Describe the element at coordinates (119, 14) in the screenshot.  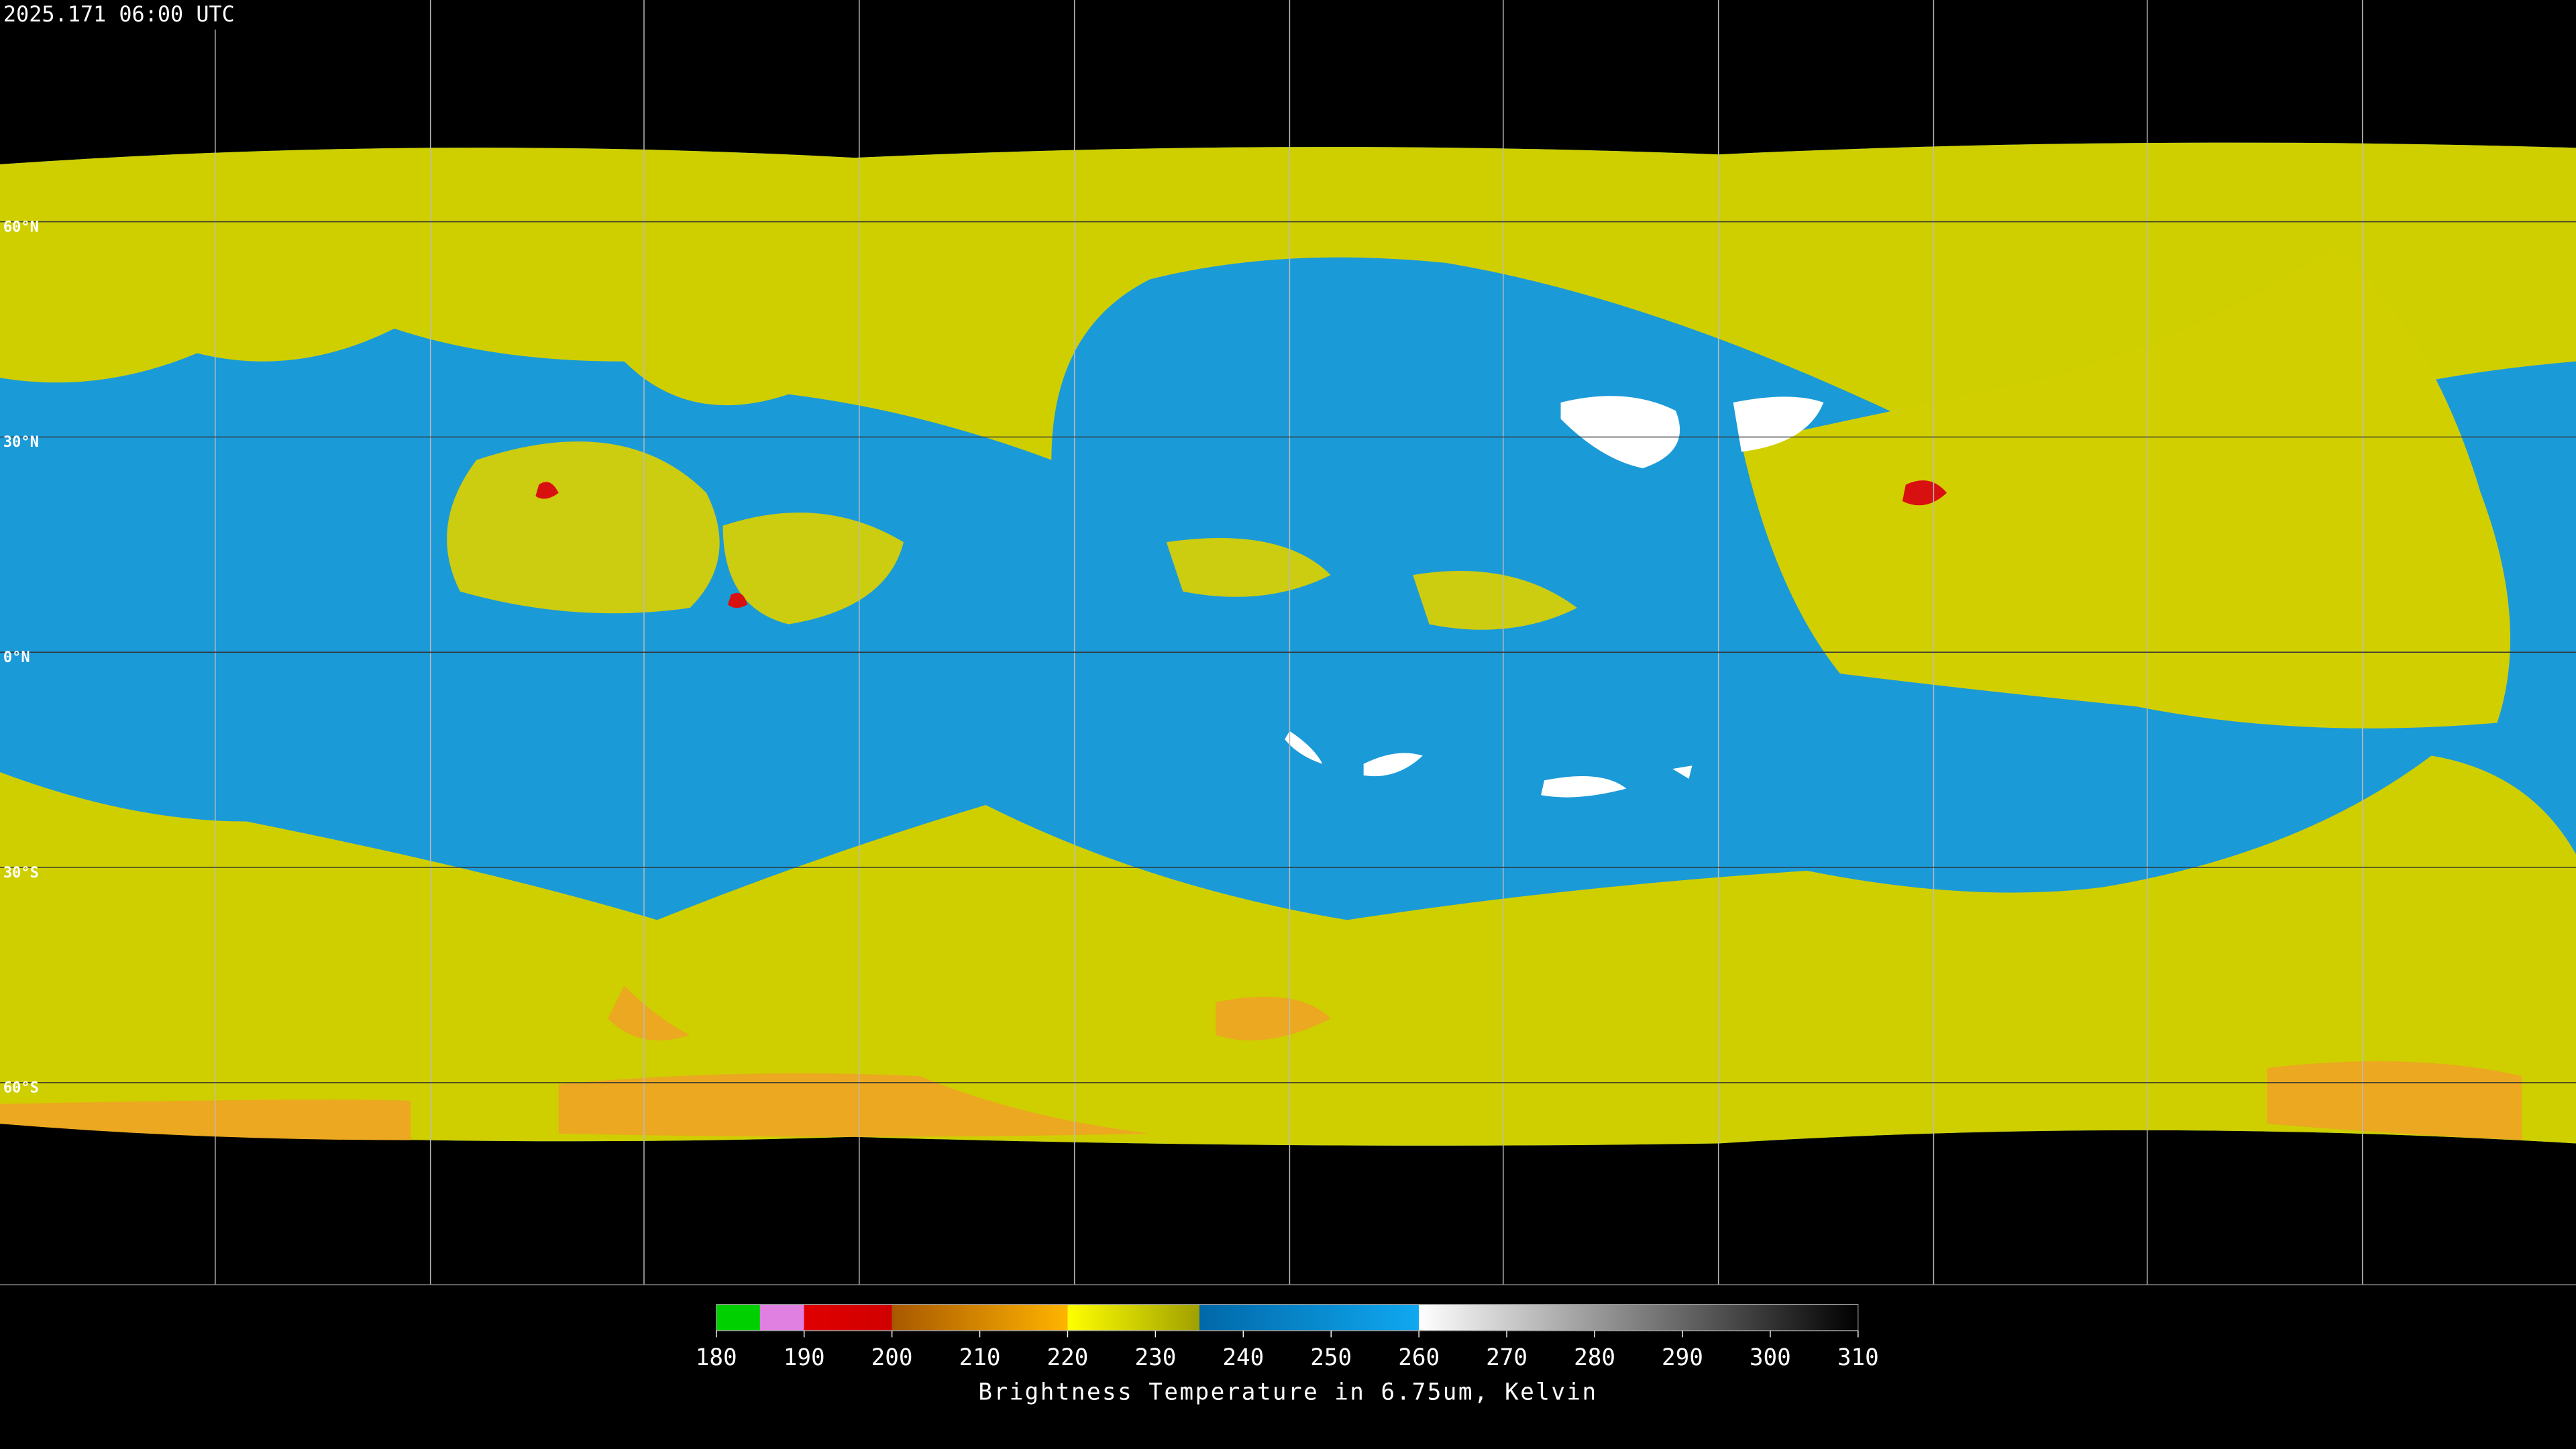
I see `timestamp: 2025.171 06:00 UTC` at that location.